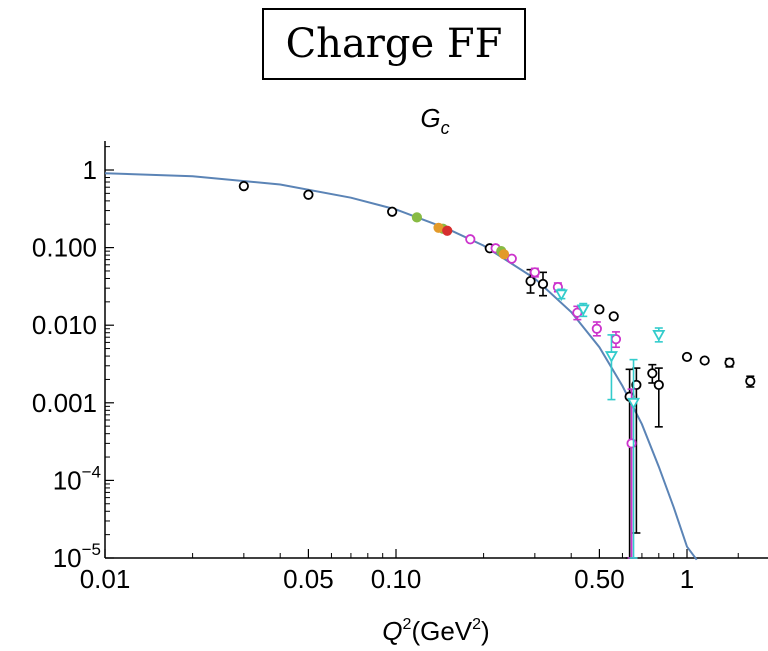  What do you see at coordinates (435, 631) in the screenshot?
I see `x-axis-title: Q2(GeV2)` at bounding box center [435, 631].